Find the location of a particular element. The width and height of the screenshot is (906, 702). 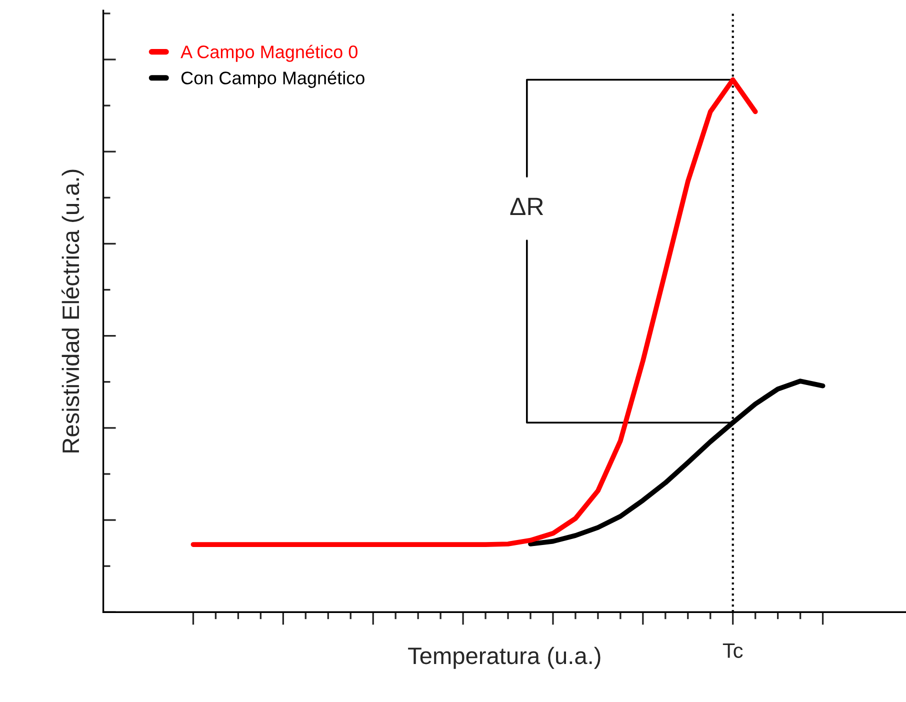

x-axis-title: Temperatura (u.a.) is located at coordinates (504, 657).